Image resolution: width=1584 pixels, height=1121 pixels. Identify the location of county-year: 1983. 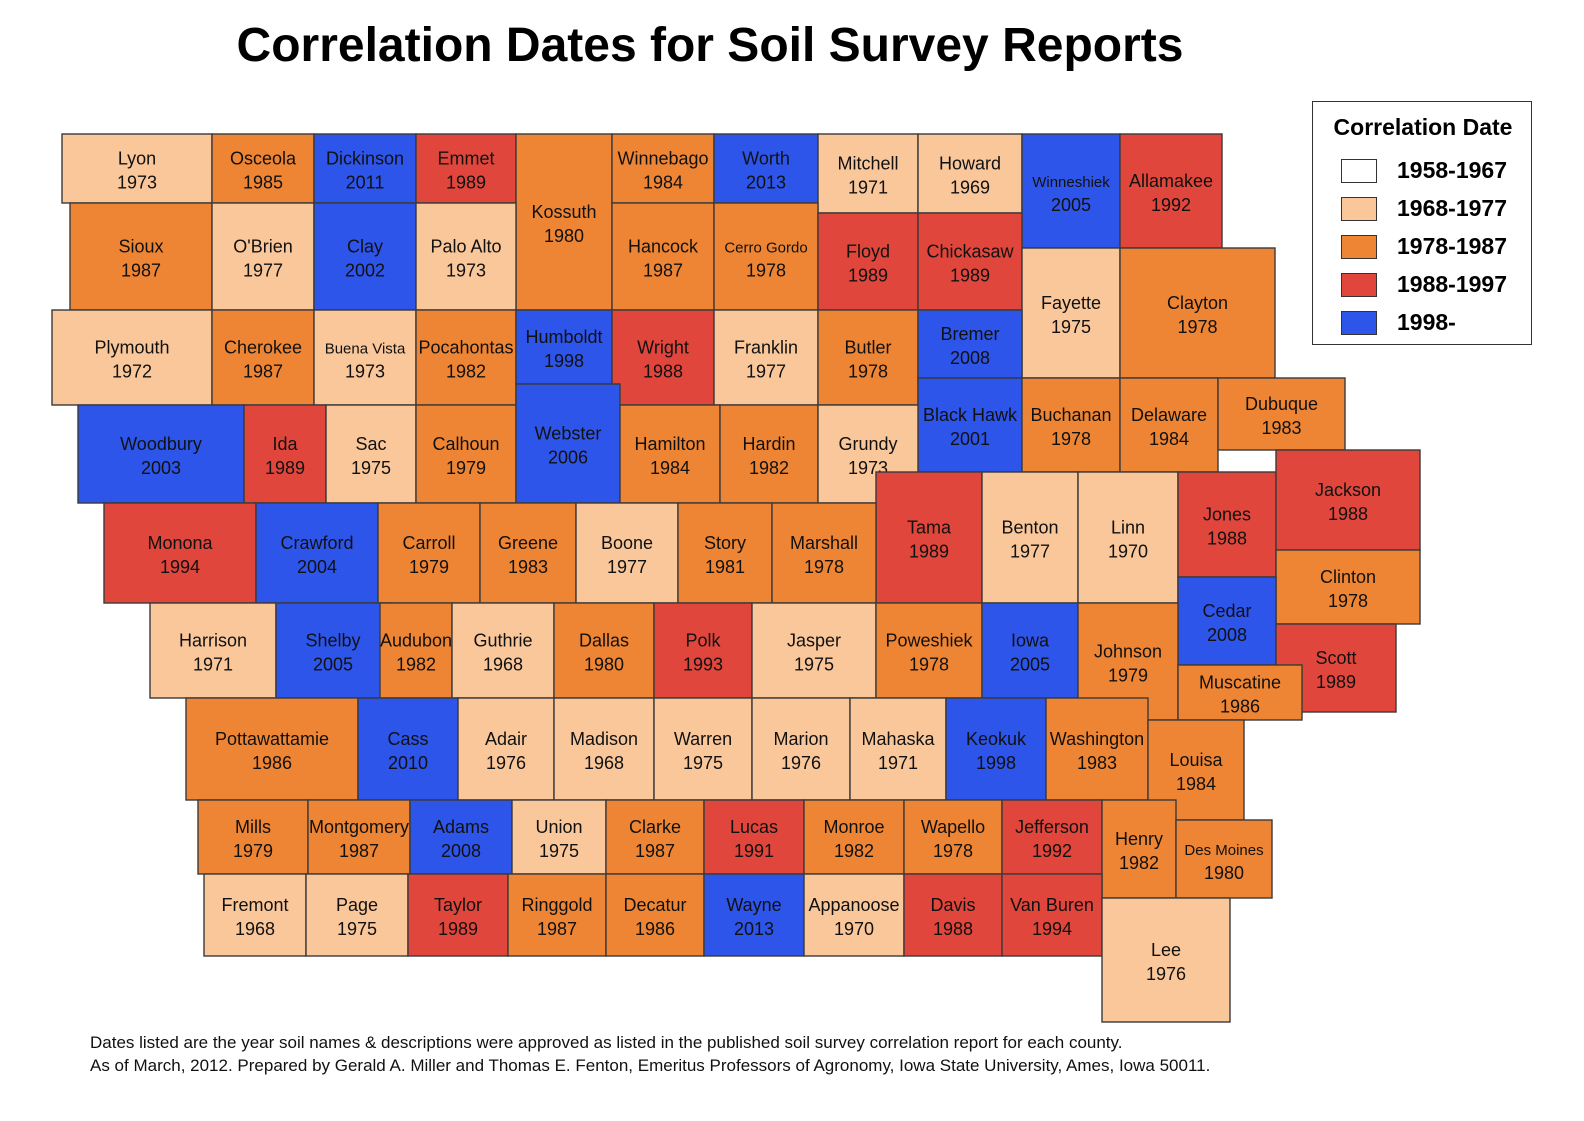
(528, 567).